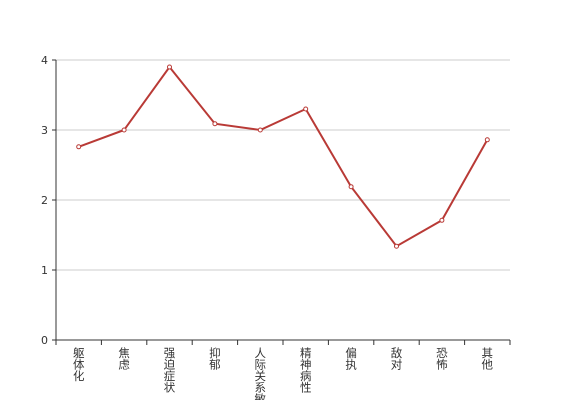 The width and height of the screenshot is (567, 400). What do you see at coordinates (44, 200) in the screenshot?
I see `y-tick-label: 2` at bounding box center [44, 200].